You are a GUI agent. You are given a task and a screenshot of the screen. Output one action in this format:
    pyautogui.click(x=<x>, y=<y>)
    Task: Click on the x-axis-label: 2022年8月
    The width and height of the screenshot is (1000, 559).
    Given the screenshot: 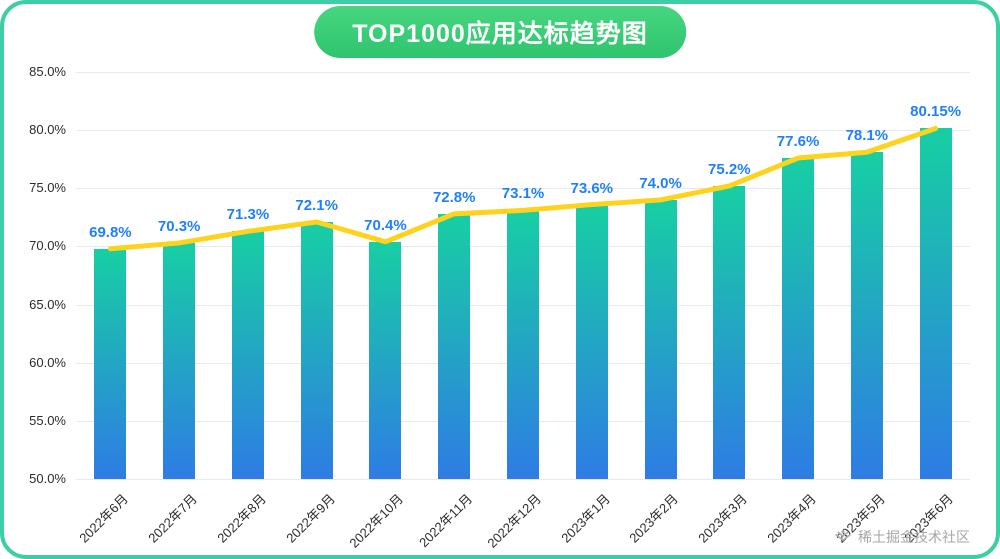 What is the action you would take?
    pyautogui.click(x=241, y=518)
    